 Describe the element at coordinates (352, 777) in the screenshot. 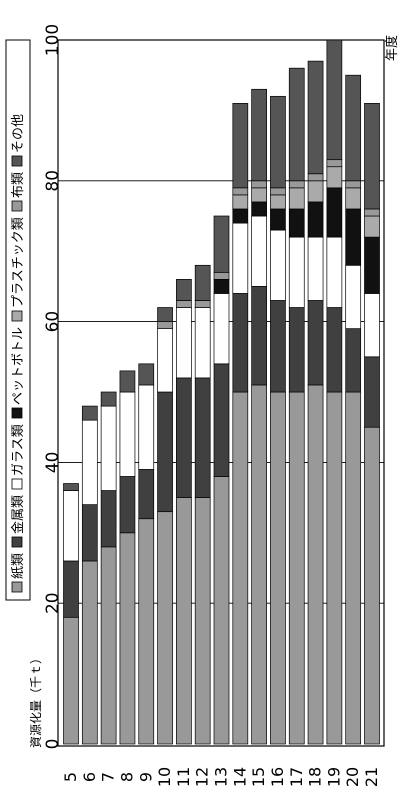

I see `category-tick-label: 20` at that location.